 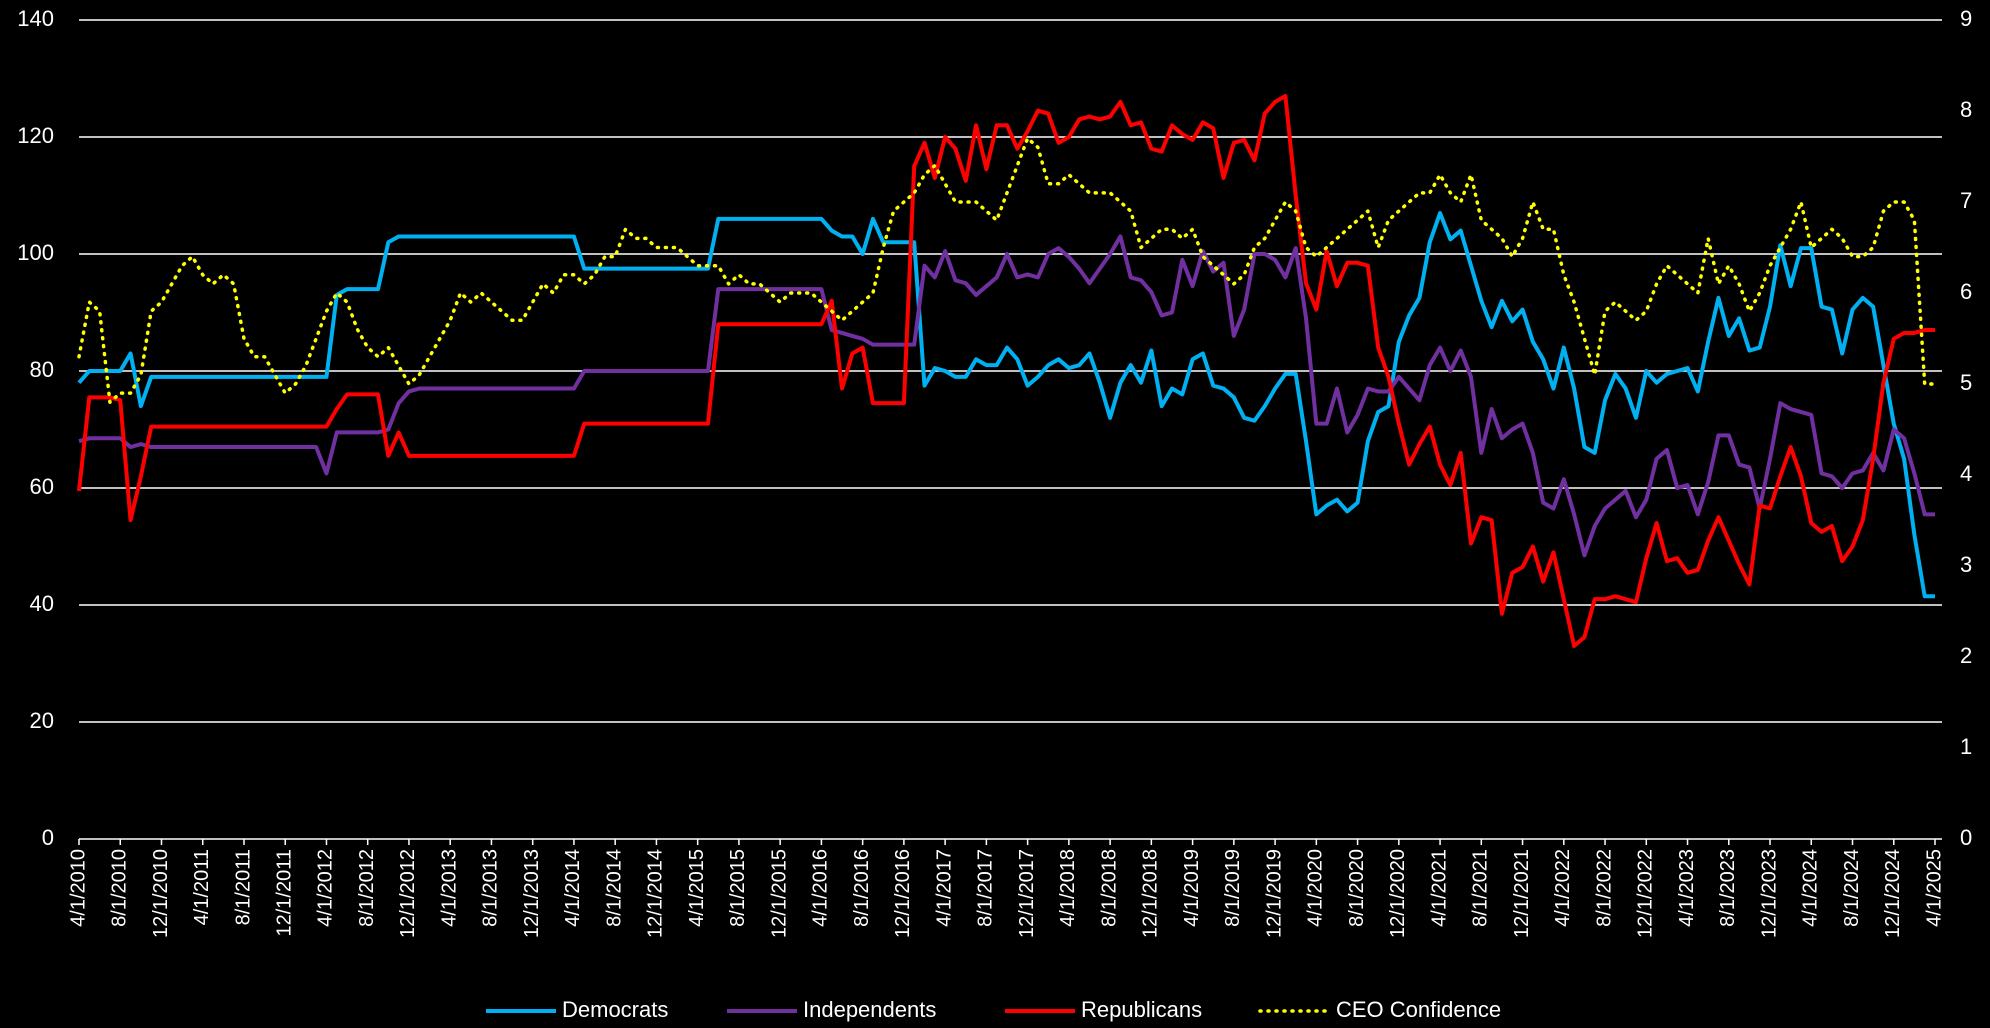 What do you see at coordinates (1604, 888) in the screenshot?
I see `x-tick-label: 8/1/2022` at bounding box center [1604, 888].